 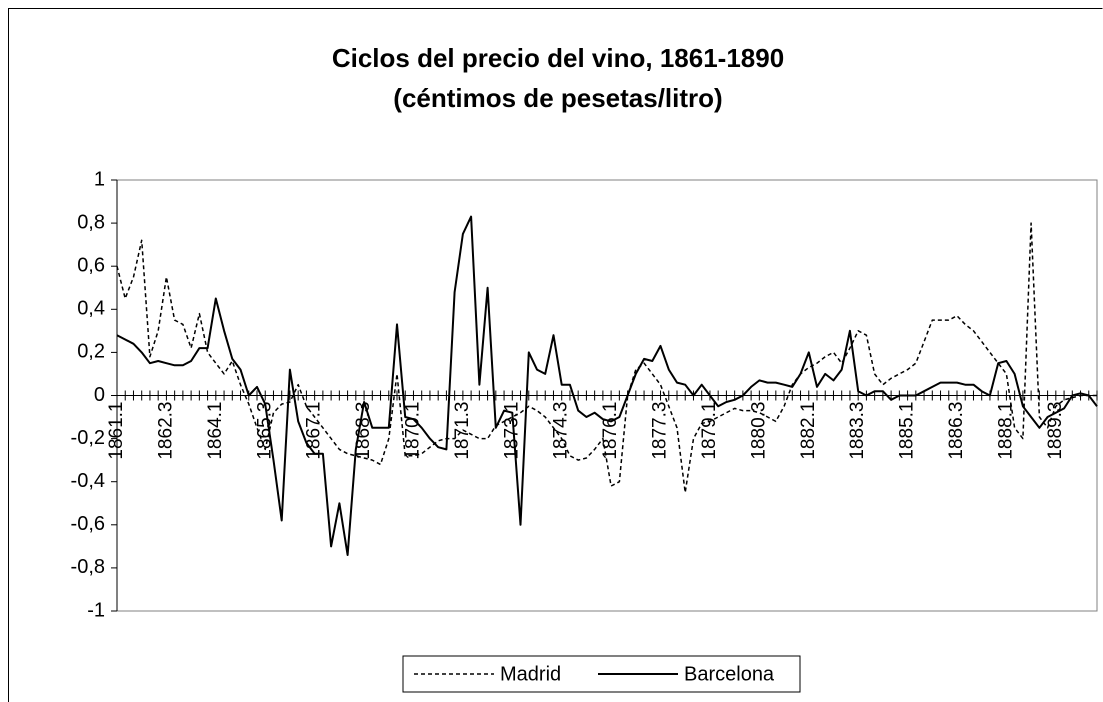 I want to click on y-tick-label: 0,2, so click(x=91, y=352).